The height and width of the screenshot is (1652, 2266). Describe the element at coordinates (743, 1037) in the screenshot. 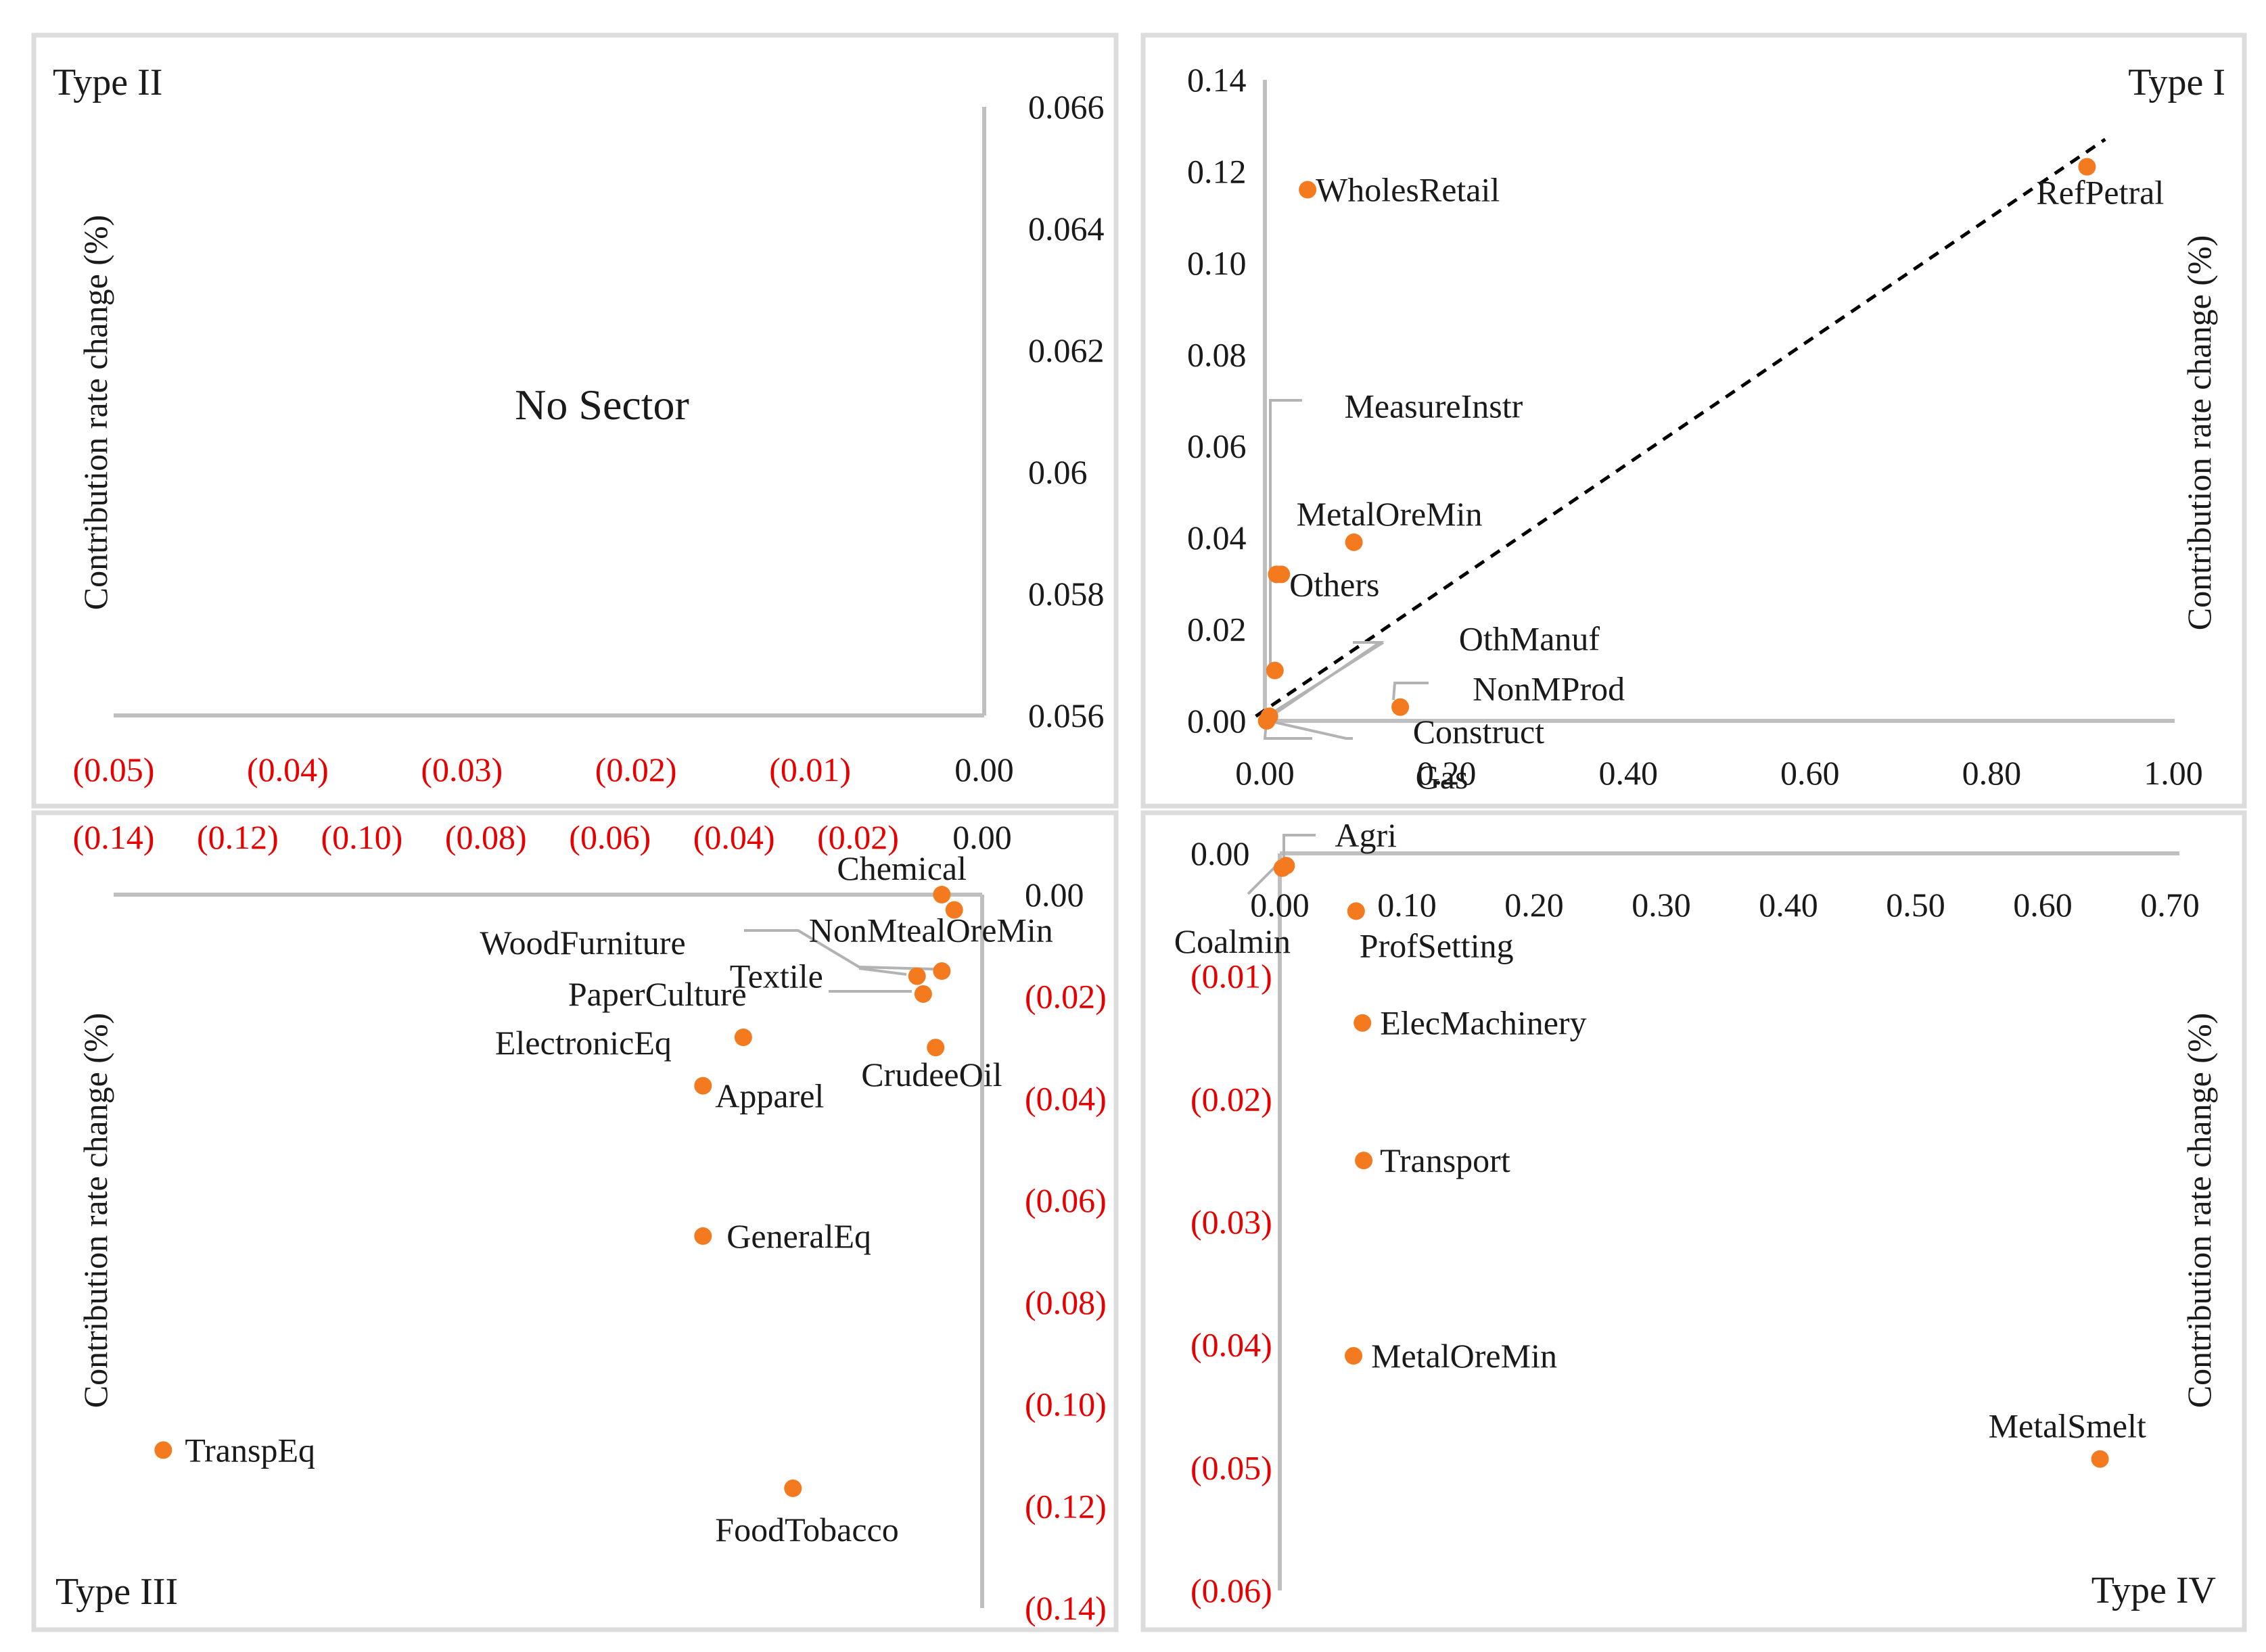

I see `type3-point-electroniceq` at that location.